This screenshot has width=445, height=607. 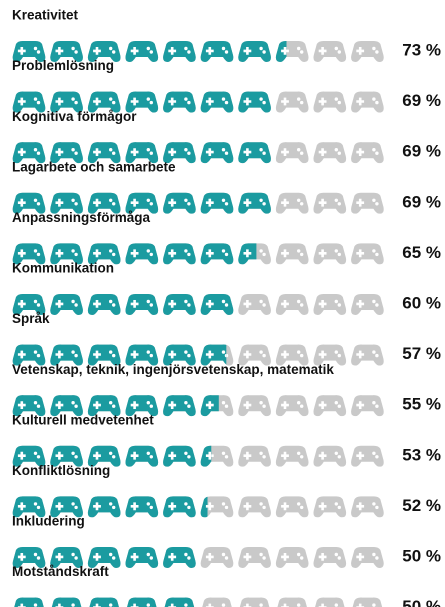 What do you see at coordinates (421, 252) in the screenshot?
I see `value-label: 65 %` at bounding box center [421, 252].